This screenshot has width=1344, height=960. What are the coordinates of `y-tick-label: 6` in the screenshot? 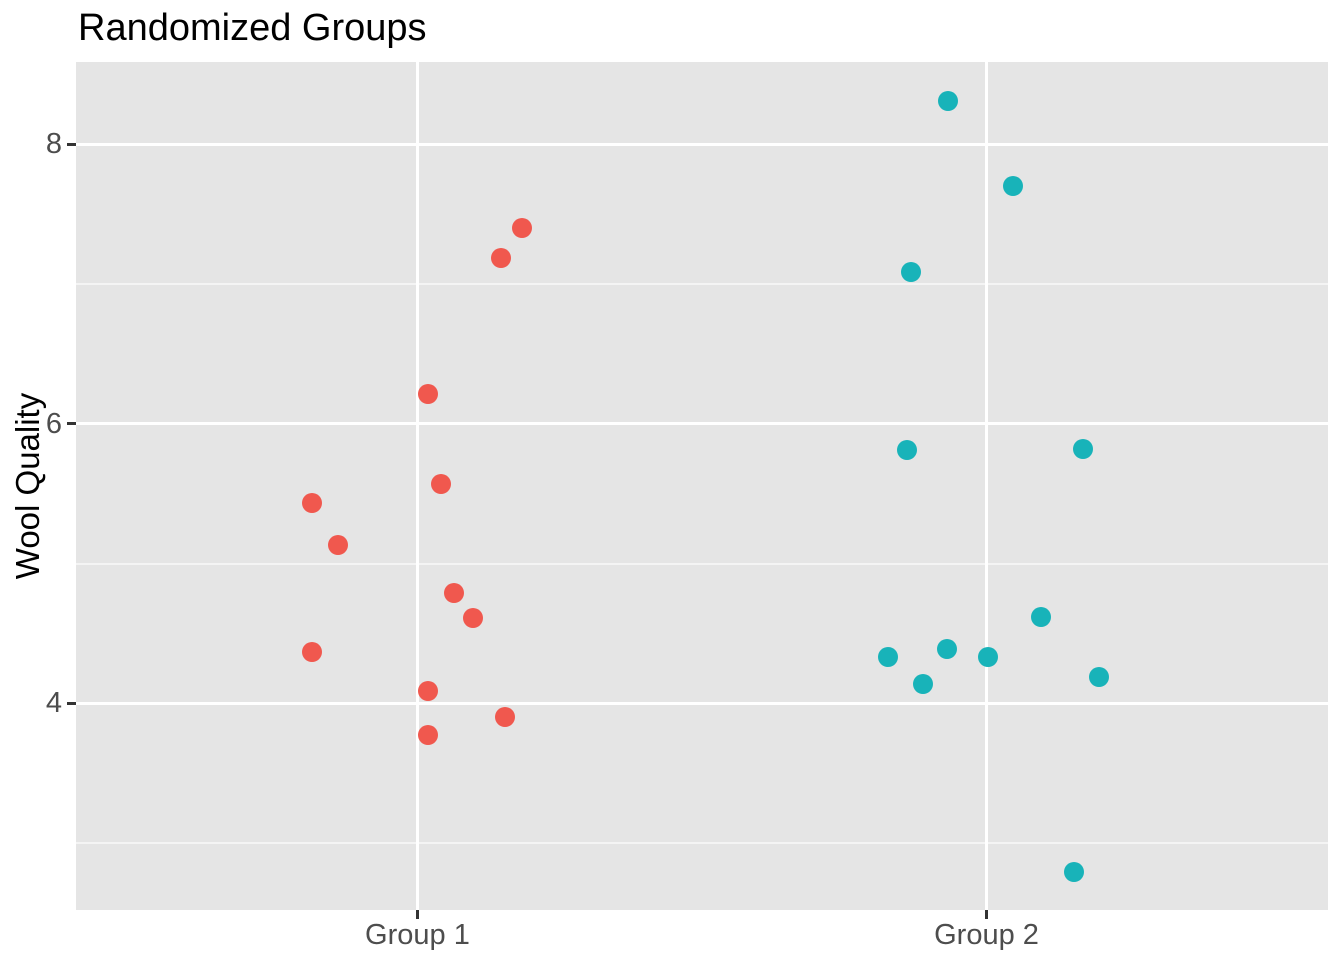 It's located at (53, 423).